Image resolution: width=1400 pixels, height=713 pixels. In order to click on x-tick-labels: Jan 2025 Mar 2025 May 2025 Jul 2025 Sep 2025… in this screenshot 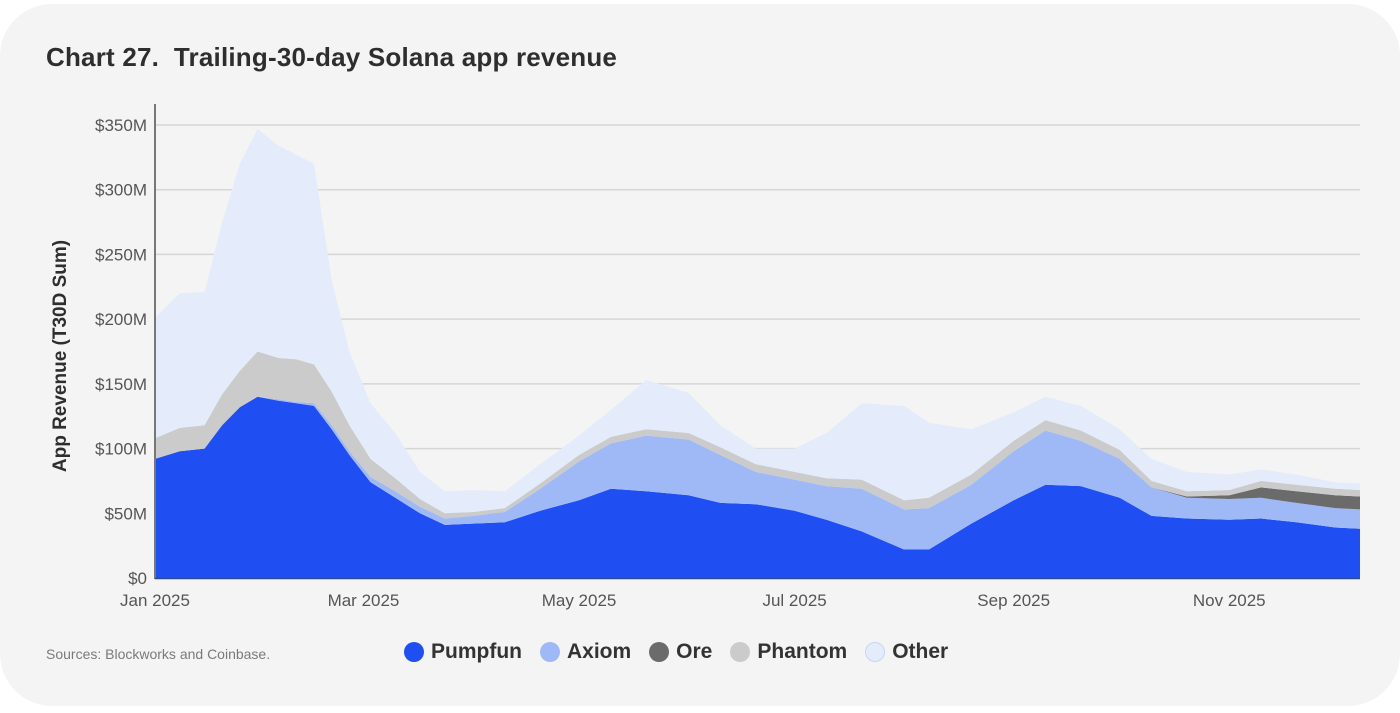, I will do `click(693, 600)`.